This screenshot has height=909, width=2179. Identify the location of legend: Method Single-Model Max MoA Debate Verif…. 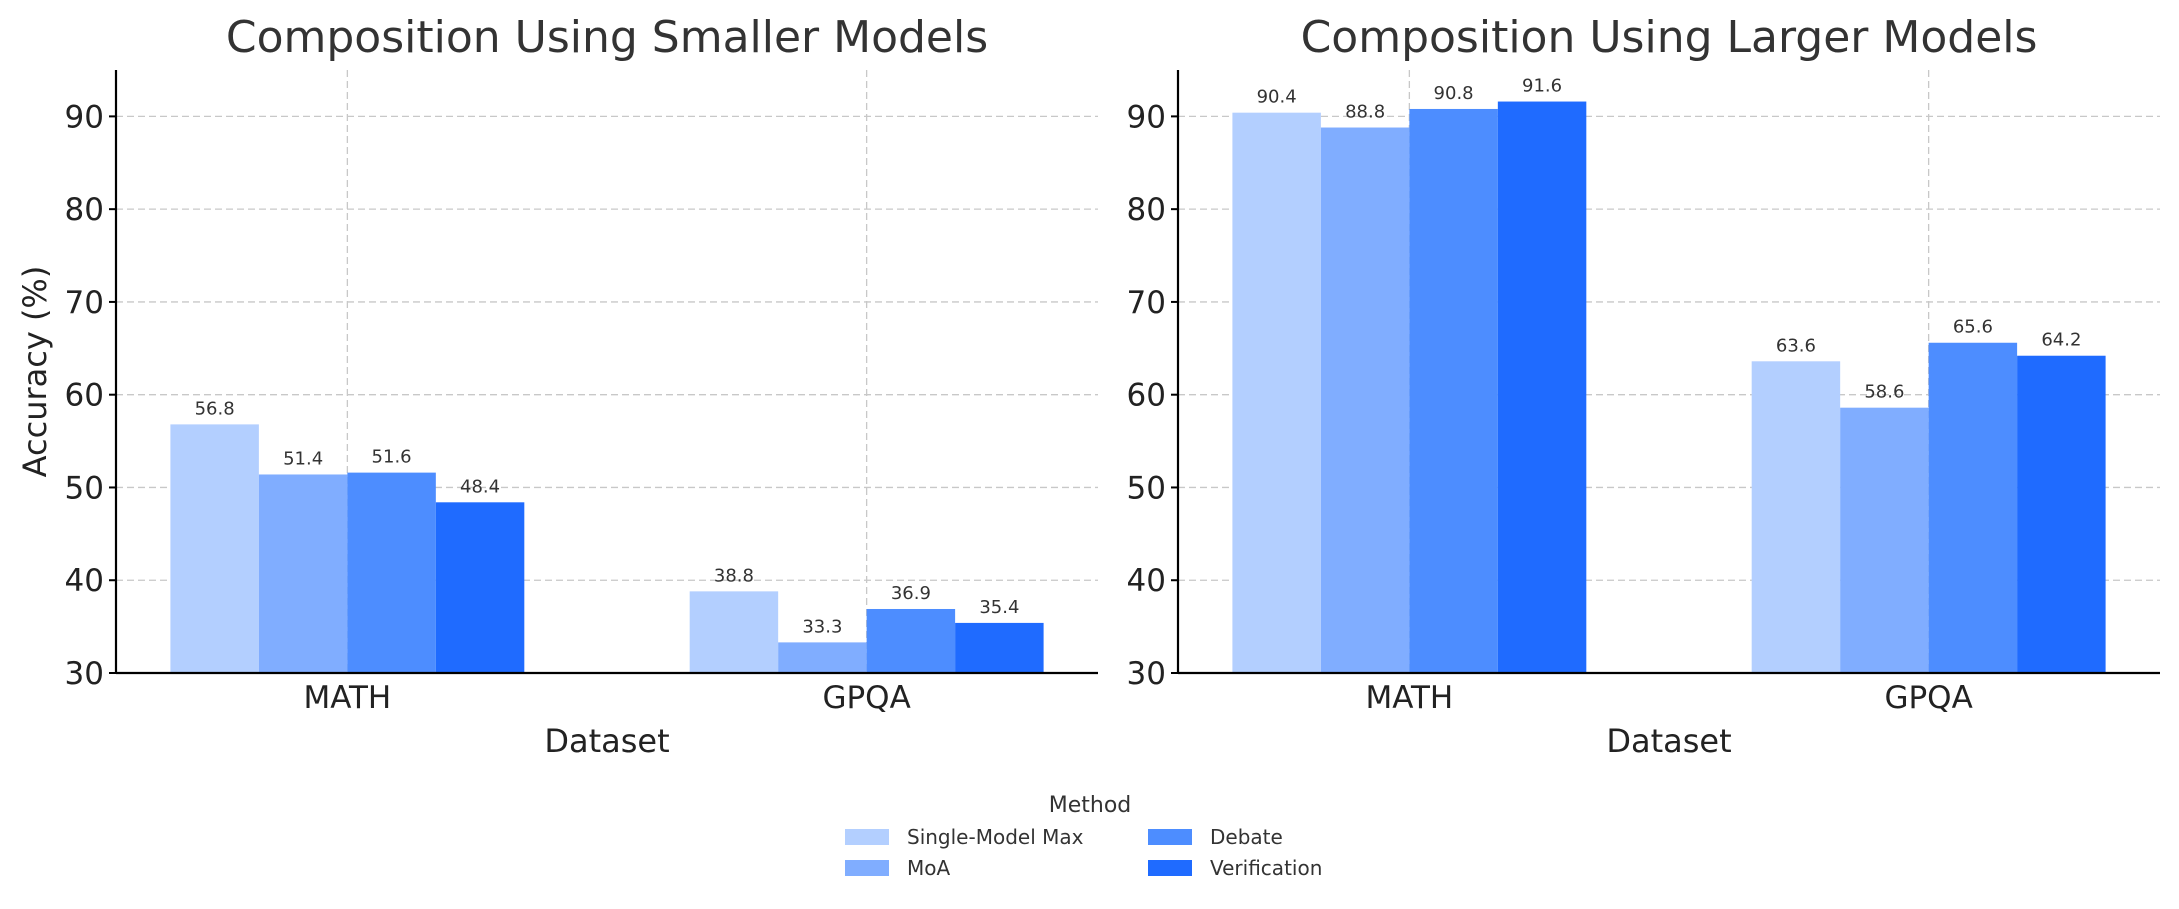
(1083, 836).